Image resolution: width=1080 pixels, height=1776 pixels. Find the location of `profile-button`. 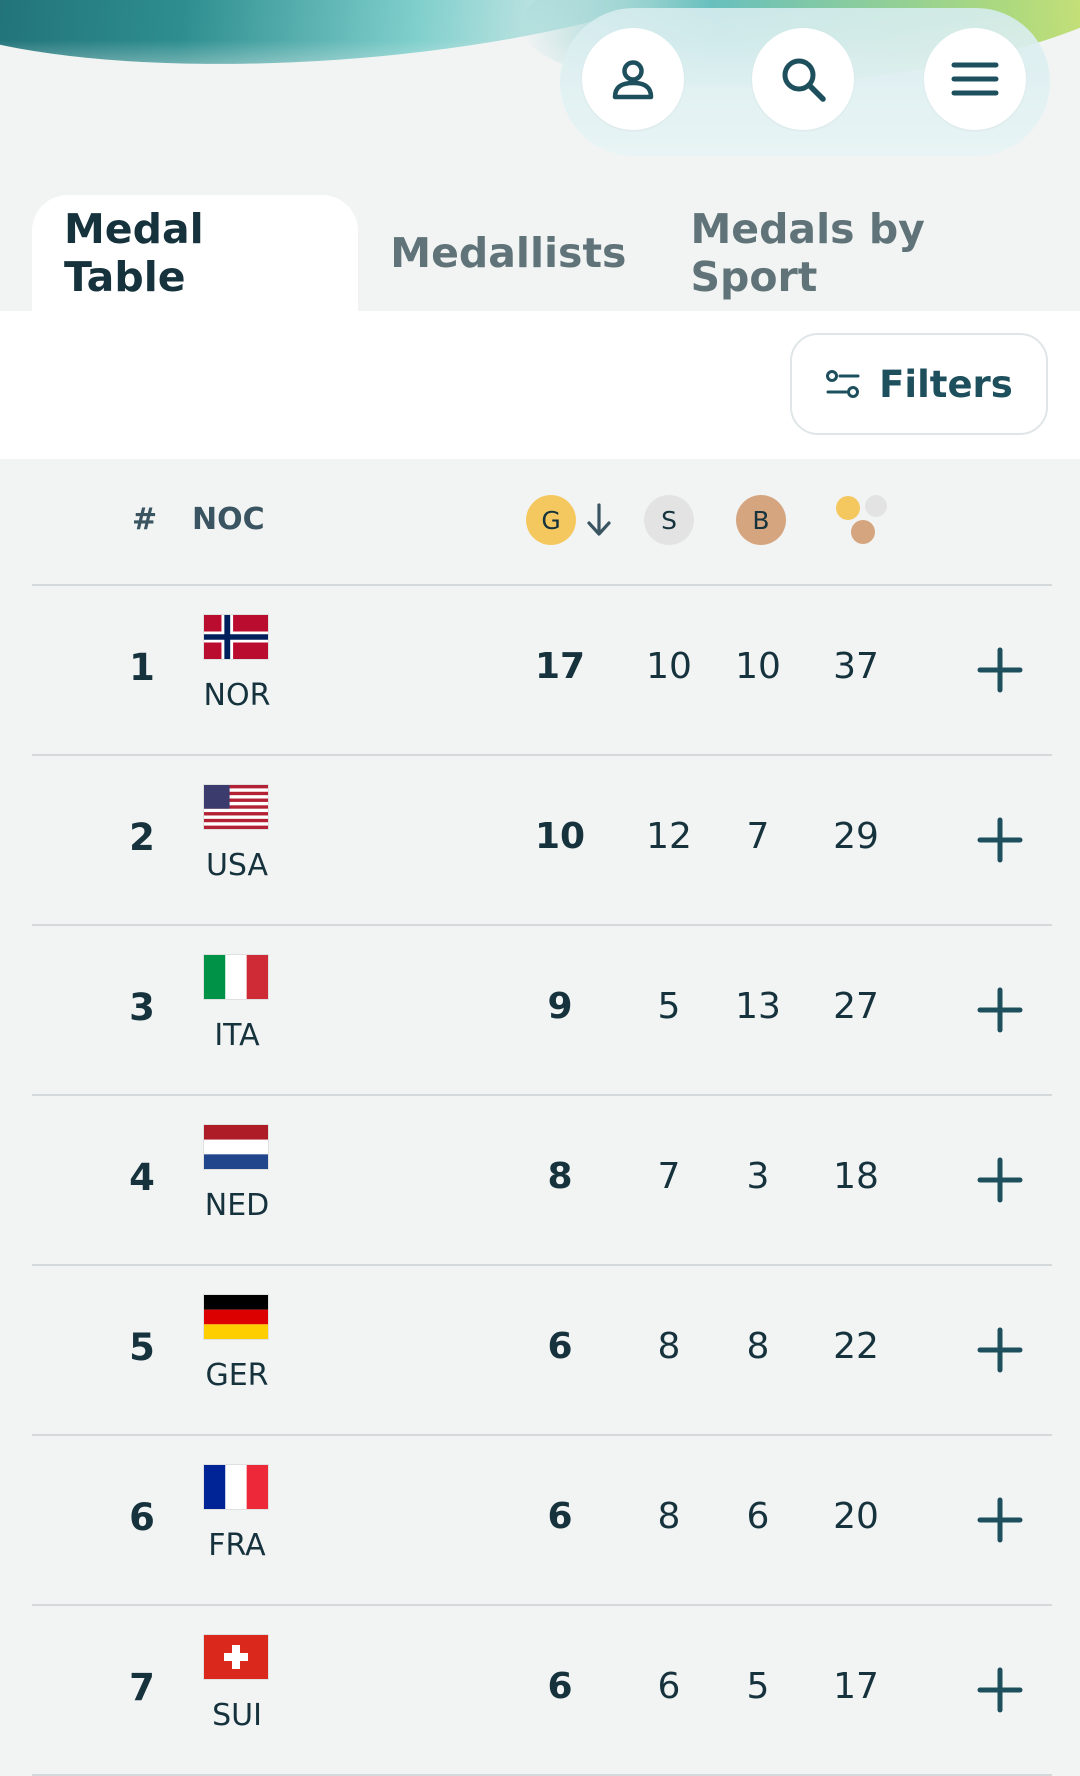

profile-button is located at coordinates (633, 79).